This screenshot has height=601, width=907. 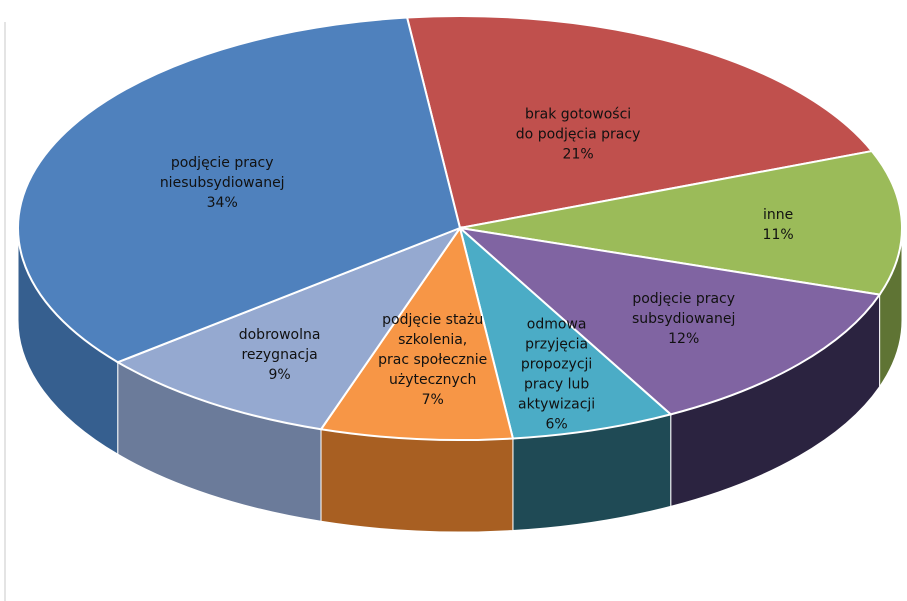 I want to click on slice-label-dobrowolna-rezygnacja: dobrowolna rezygnacja 9%, so click(x=280, y=355).